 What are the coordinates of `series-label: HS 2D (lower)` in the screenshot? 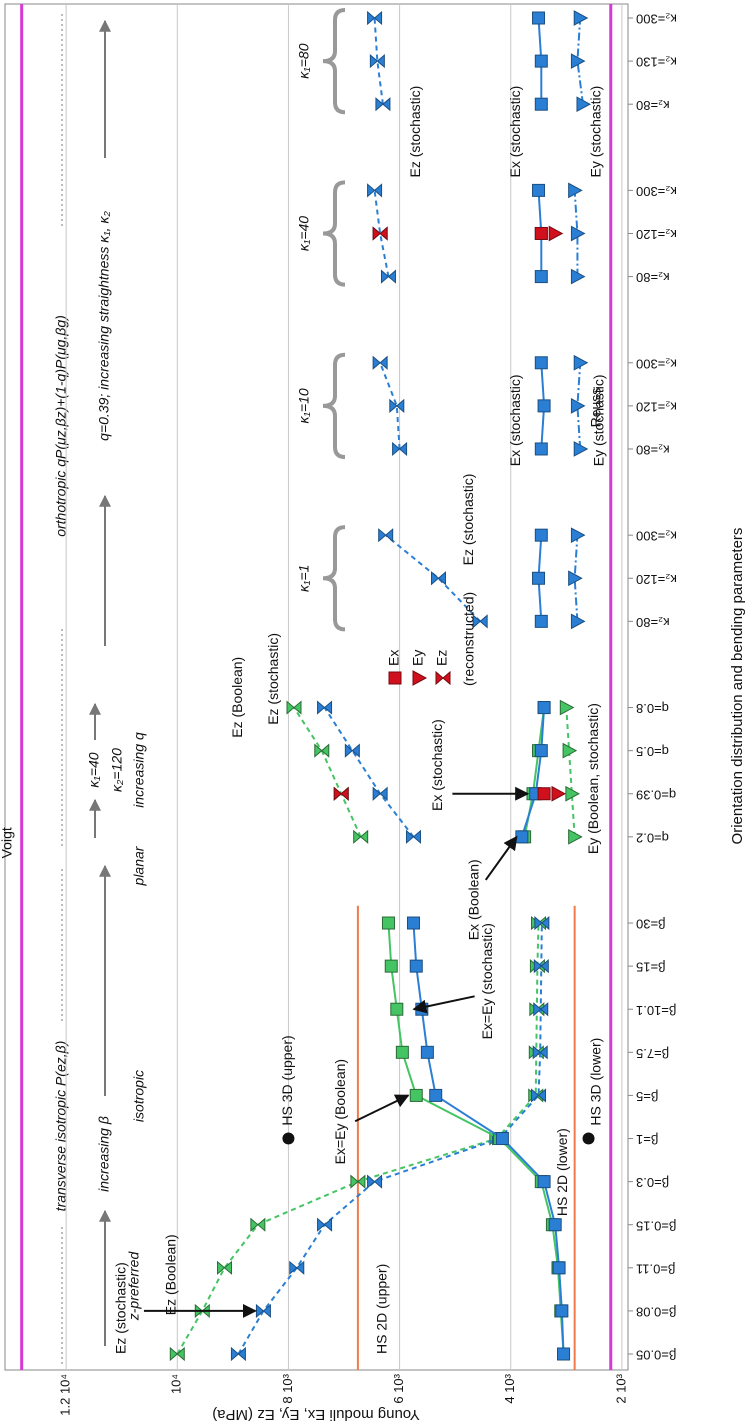 It's located at (562, 1172).